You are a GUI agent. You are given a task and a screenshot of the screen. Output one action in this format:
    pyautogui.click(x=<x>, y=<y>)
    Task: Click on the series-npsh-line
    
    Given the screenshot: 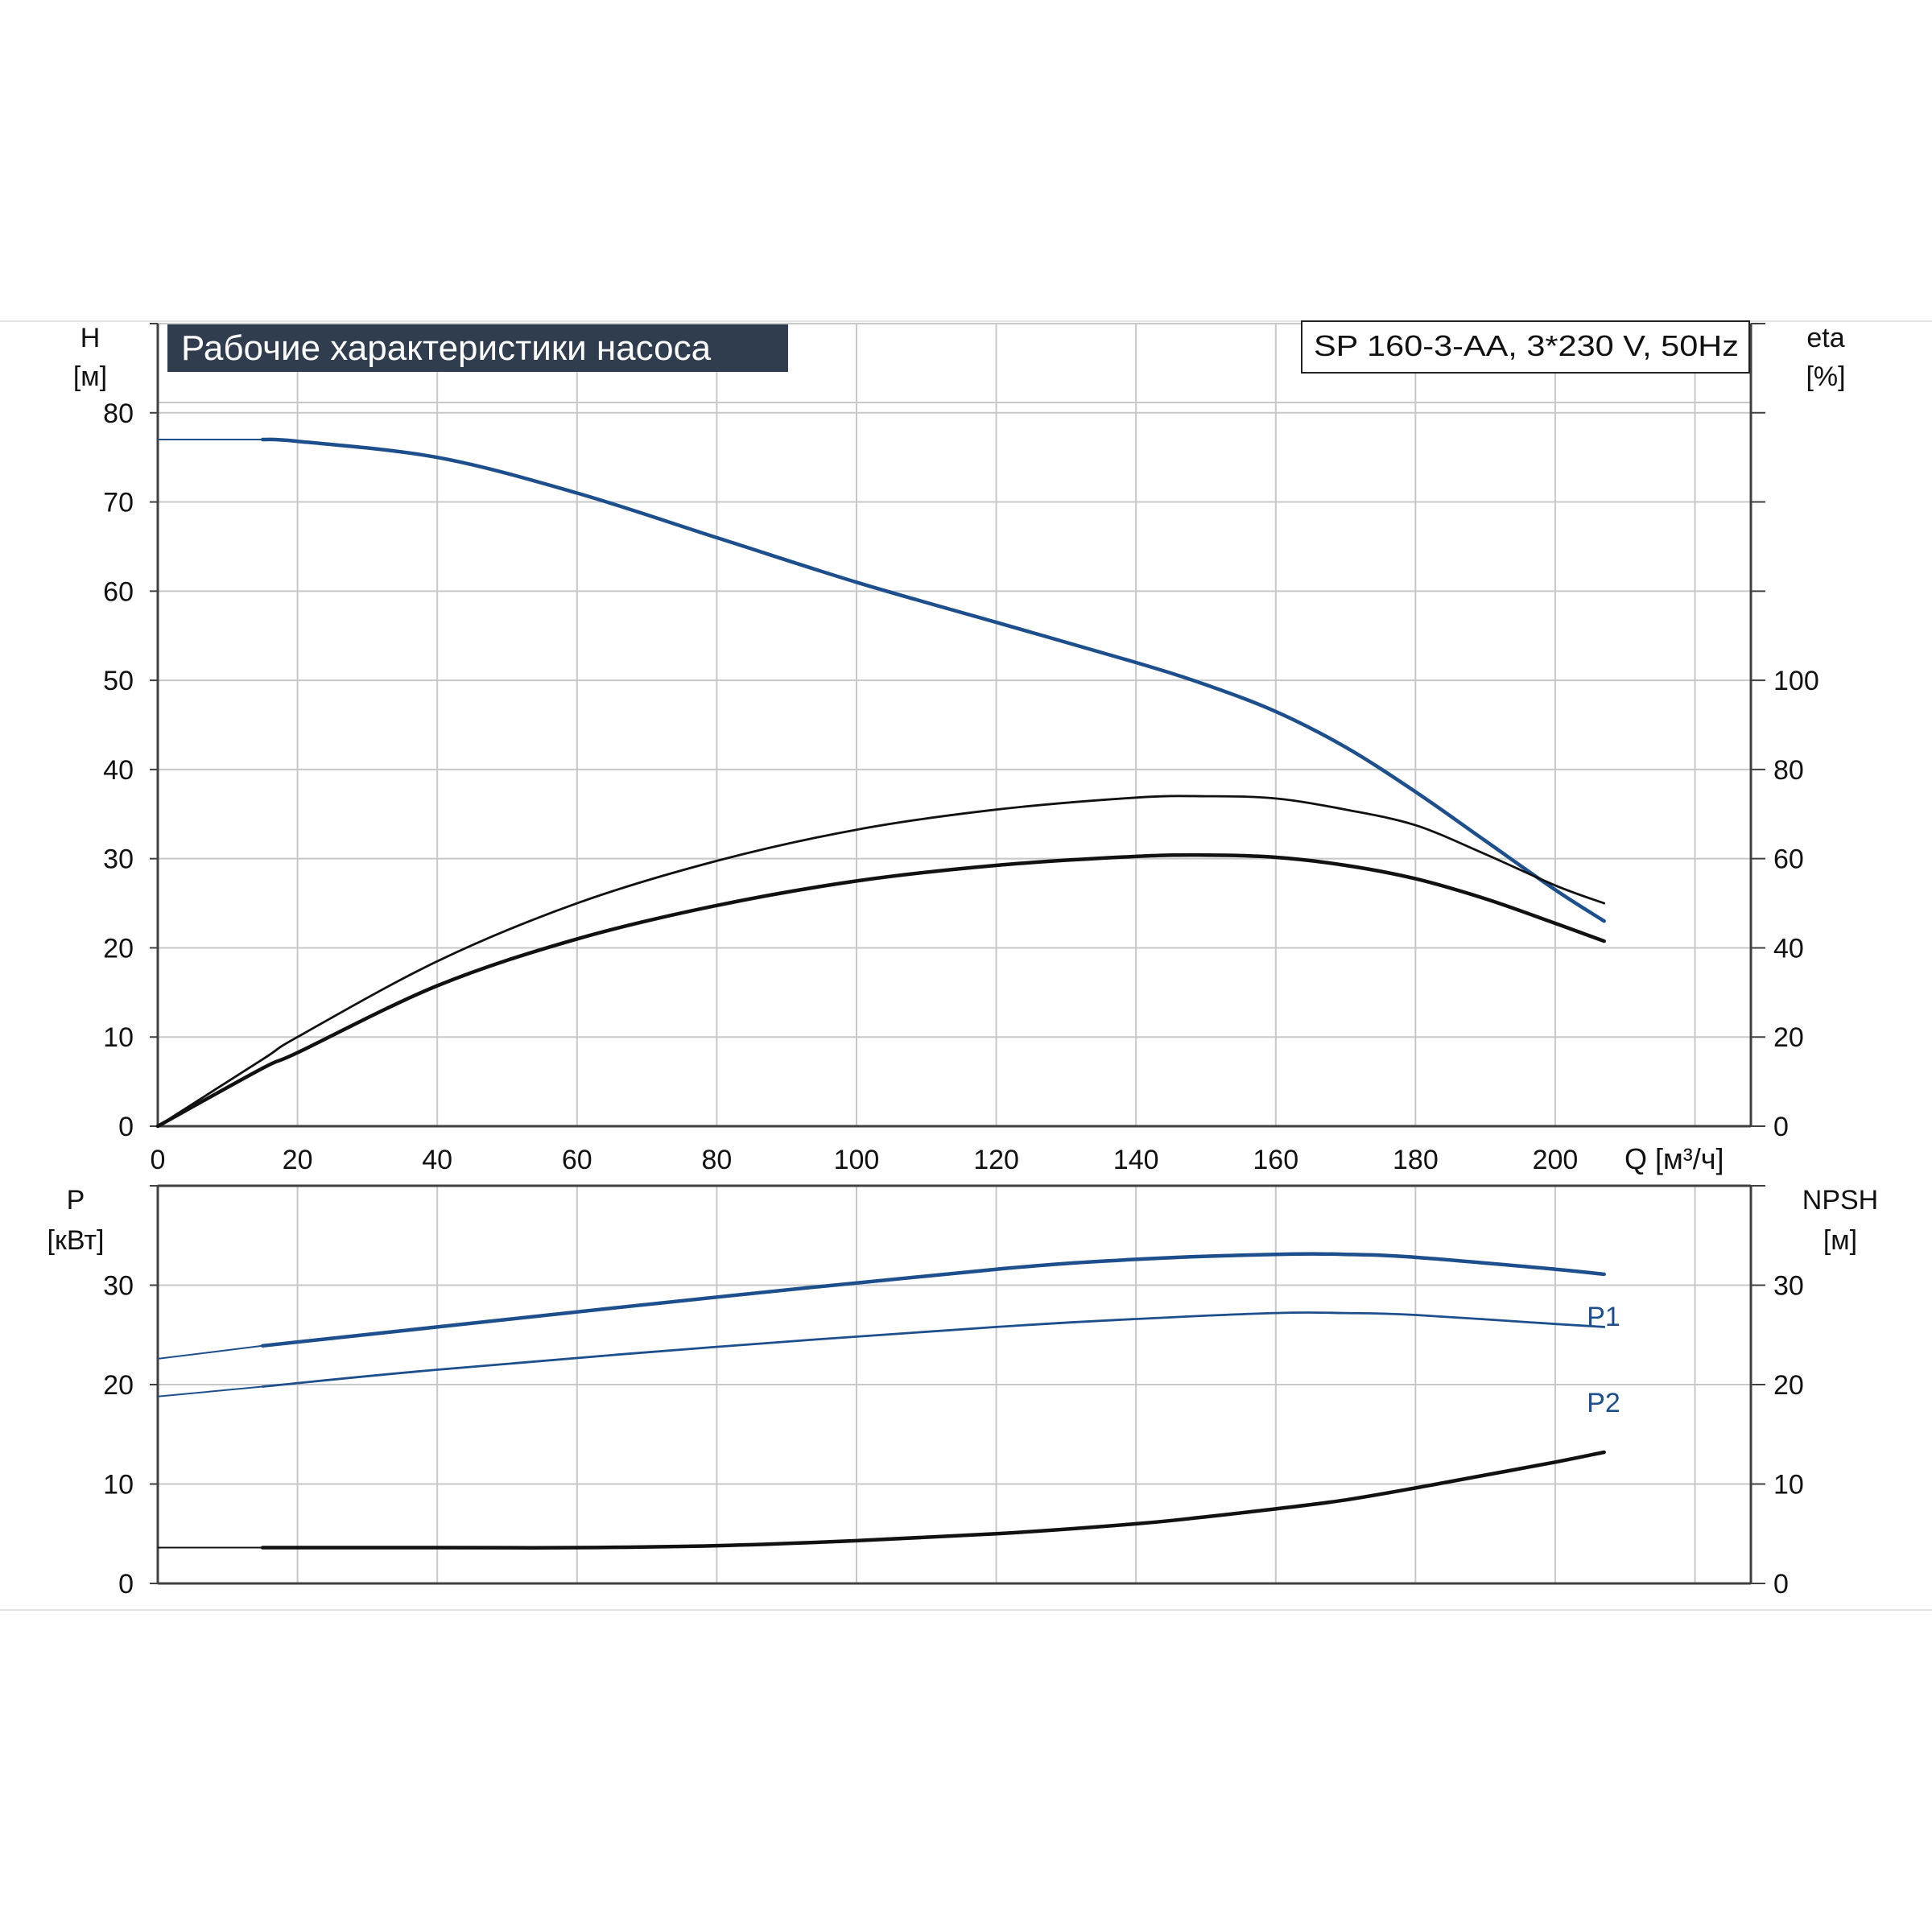 What is the action you would take?
    pyautogui.click(x=933, y=1500)
    